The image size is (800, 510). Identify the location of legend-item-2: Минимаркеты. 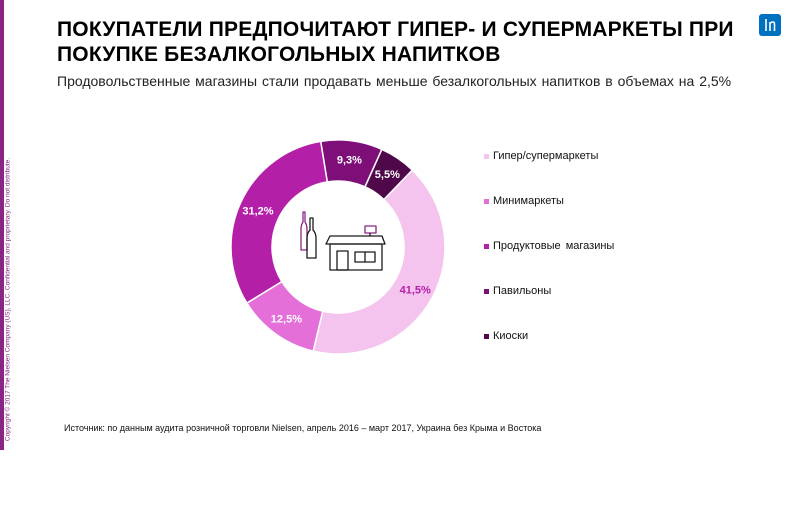
(524, 201).